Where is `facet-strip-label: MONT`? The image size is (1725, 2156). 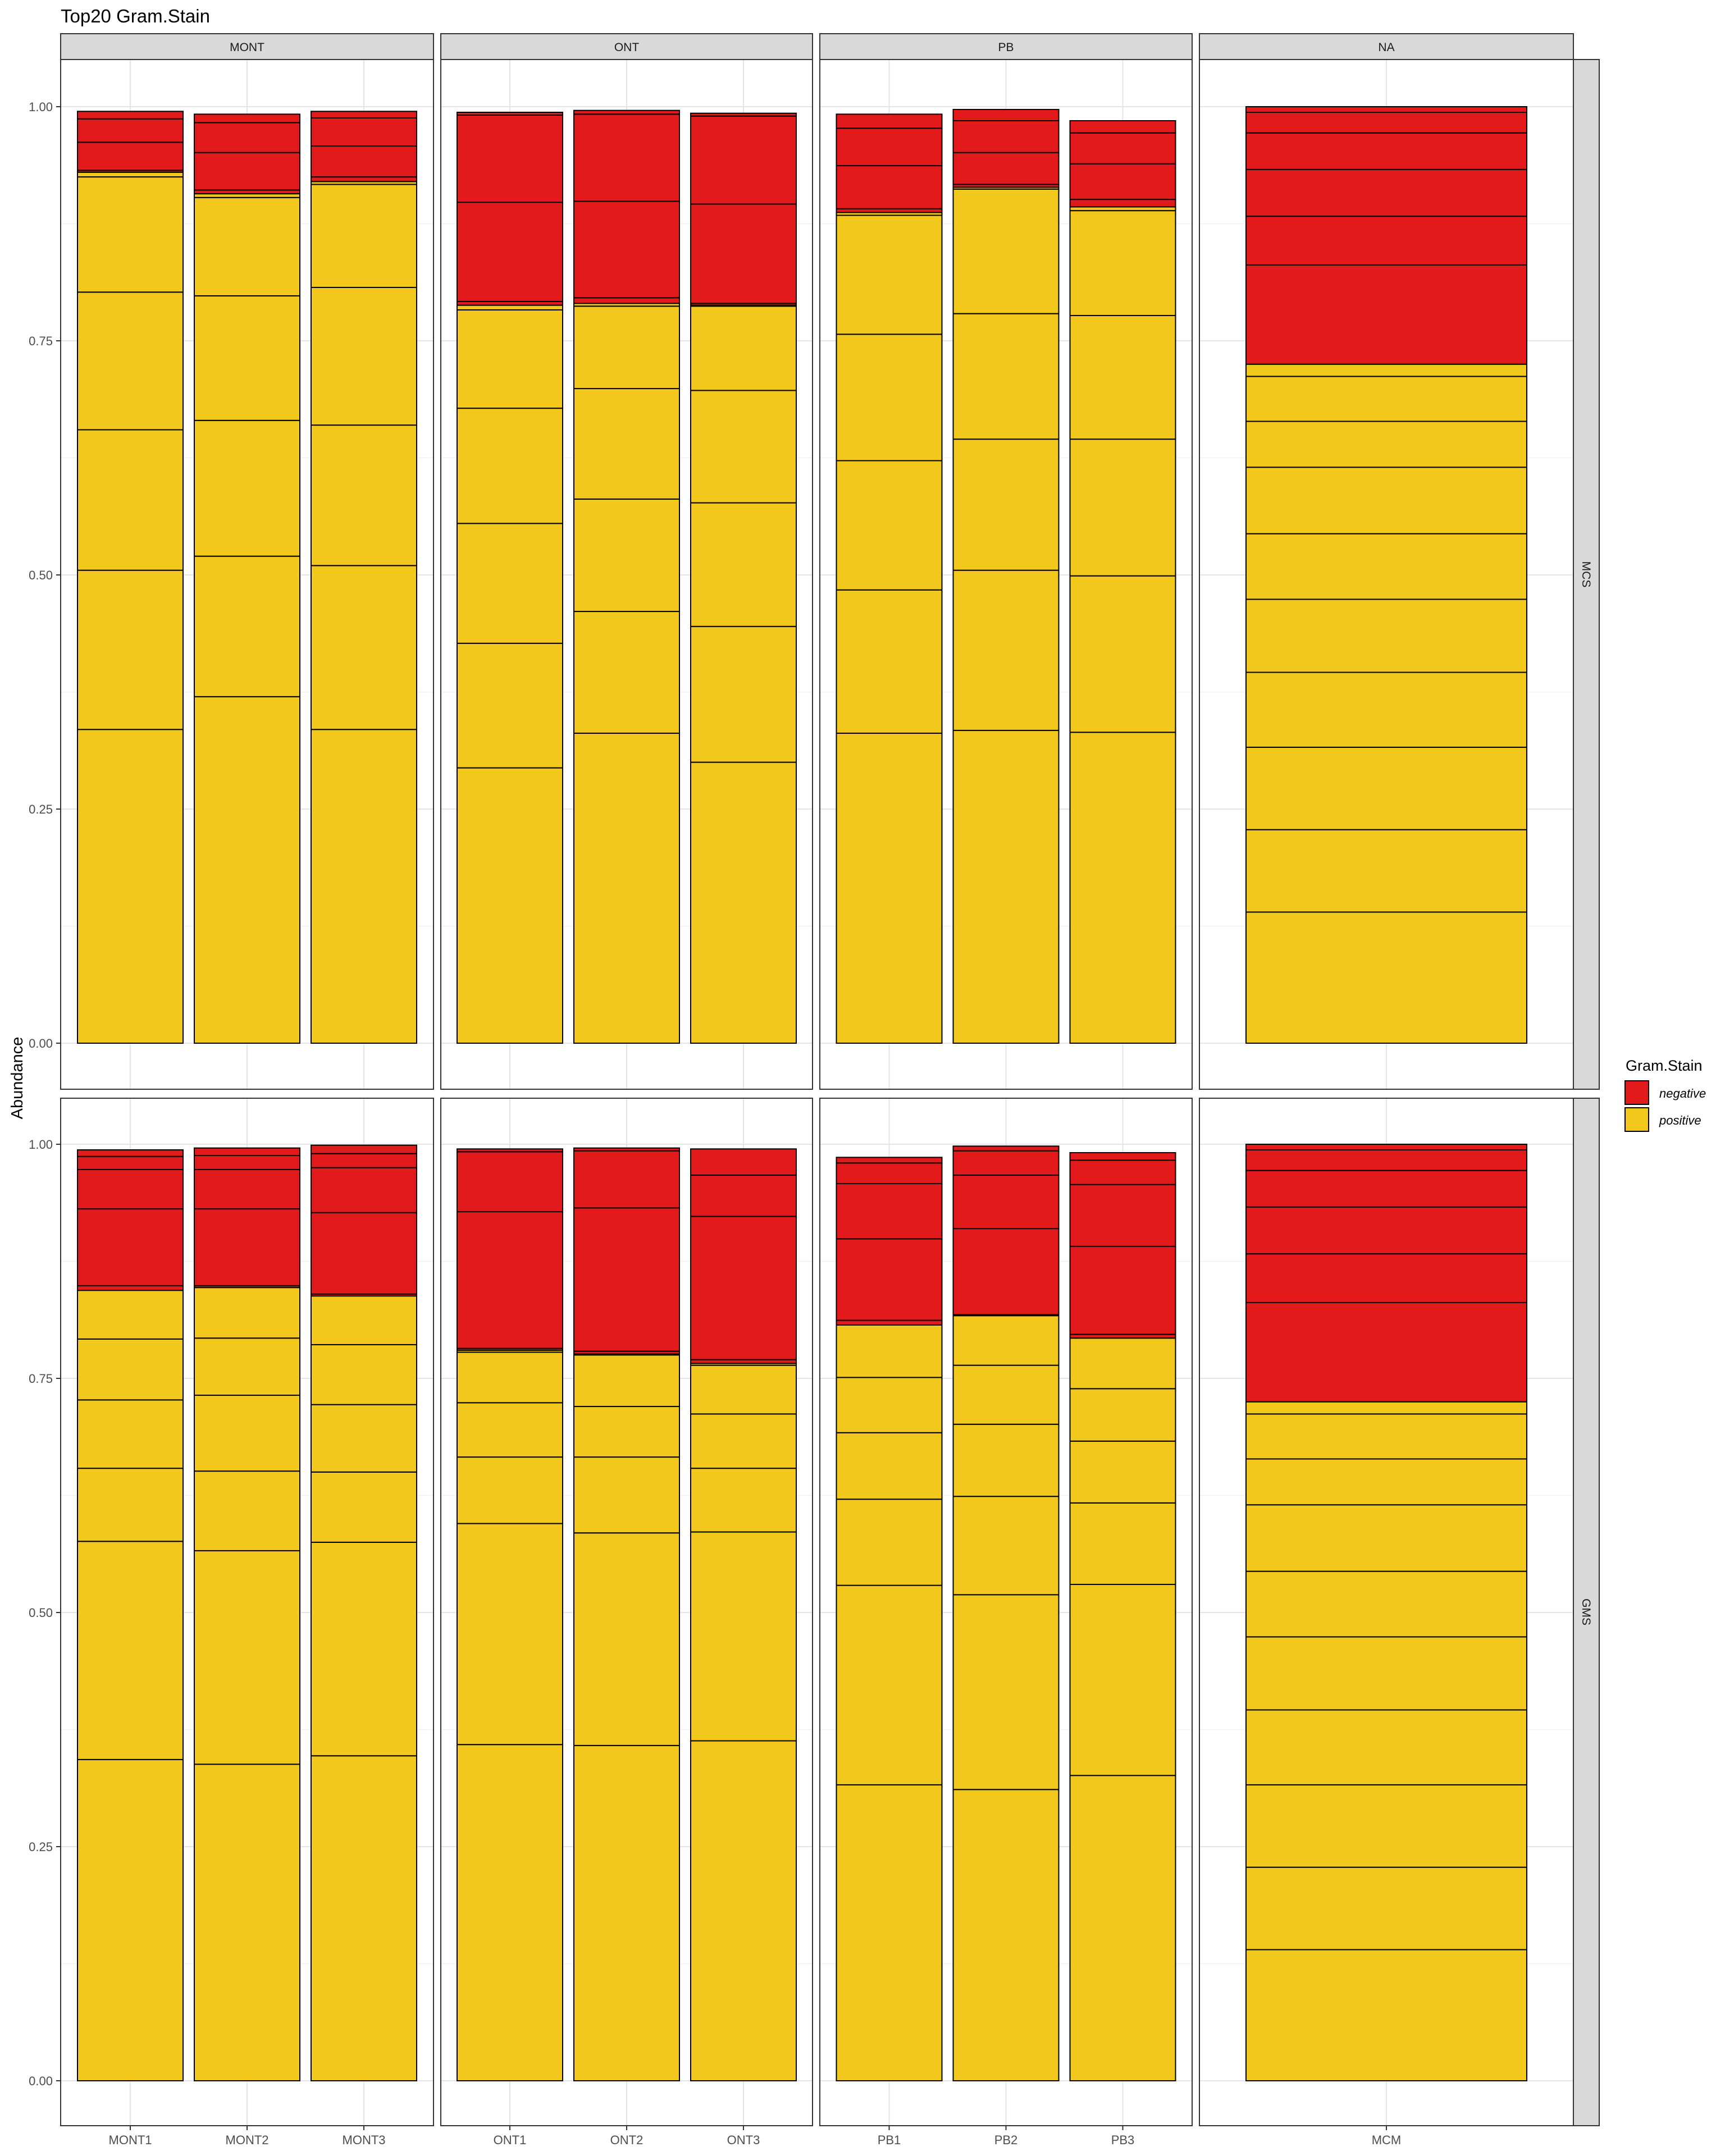
facet-strip-label: MONT is located at coordinates (247, 47).